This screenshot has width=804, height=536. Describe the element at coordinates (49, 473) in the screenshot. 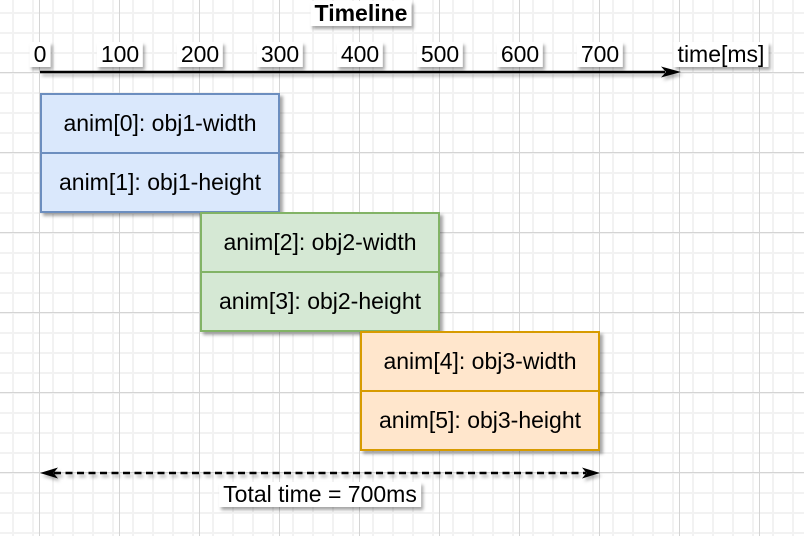

I see `total-time-left-arrowhead-icon` at that location.